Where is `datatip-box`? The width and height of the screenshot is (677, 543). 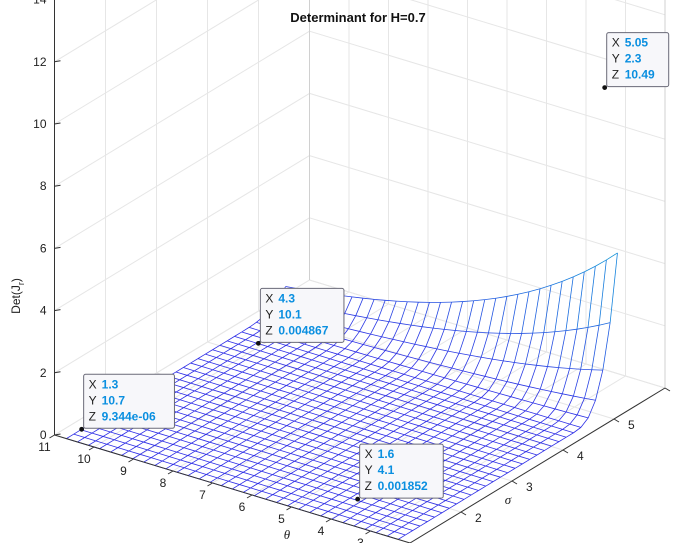 datatip-box is located at coordinates (129, 401).